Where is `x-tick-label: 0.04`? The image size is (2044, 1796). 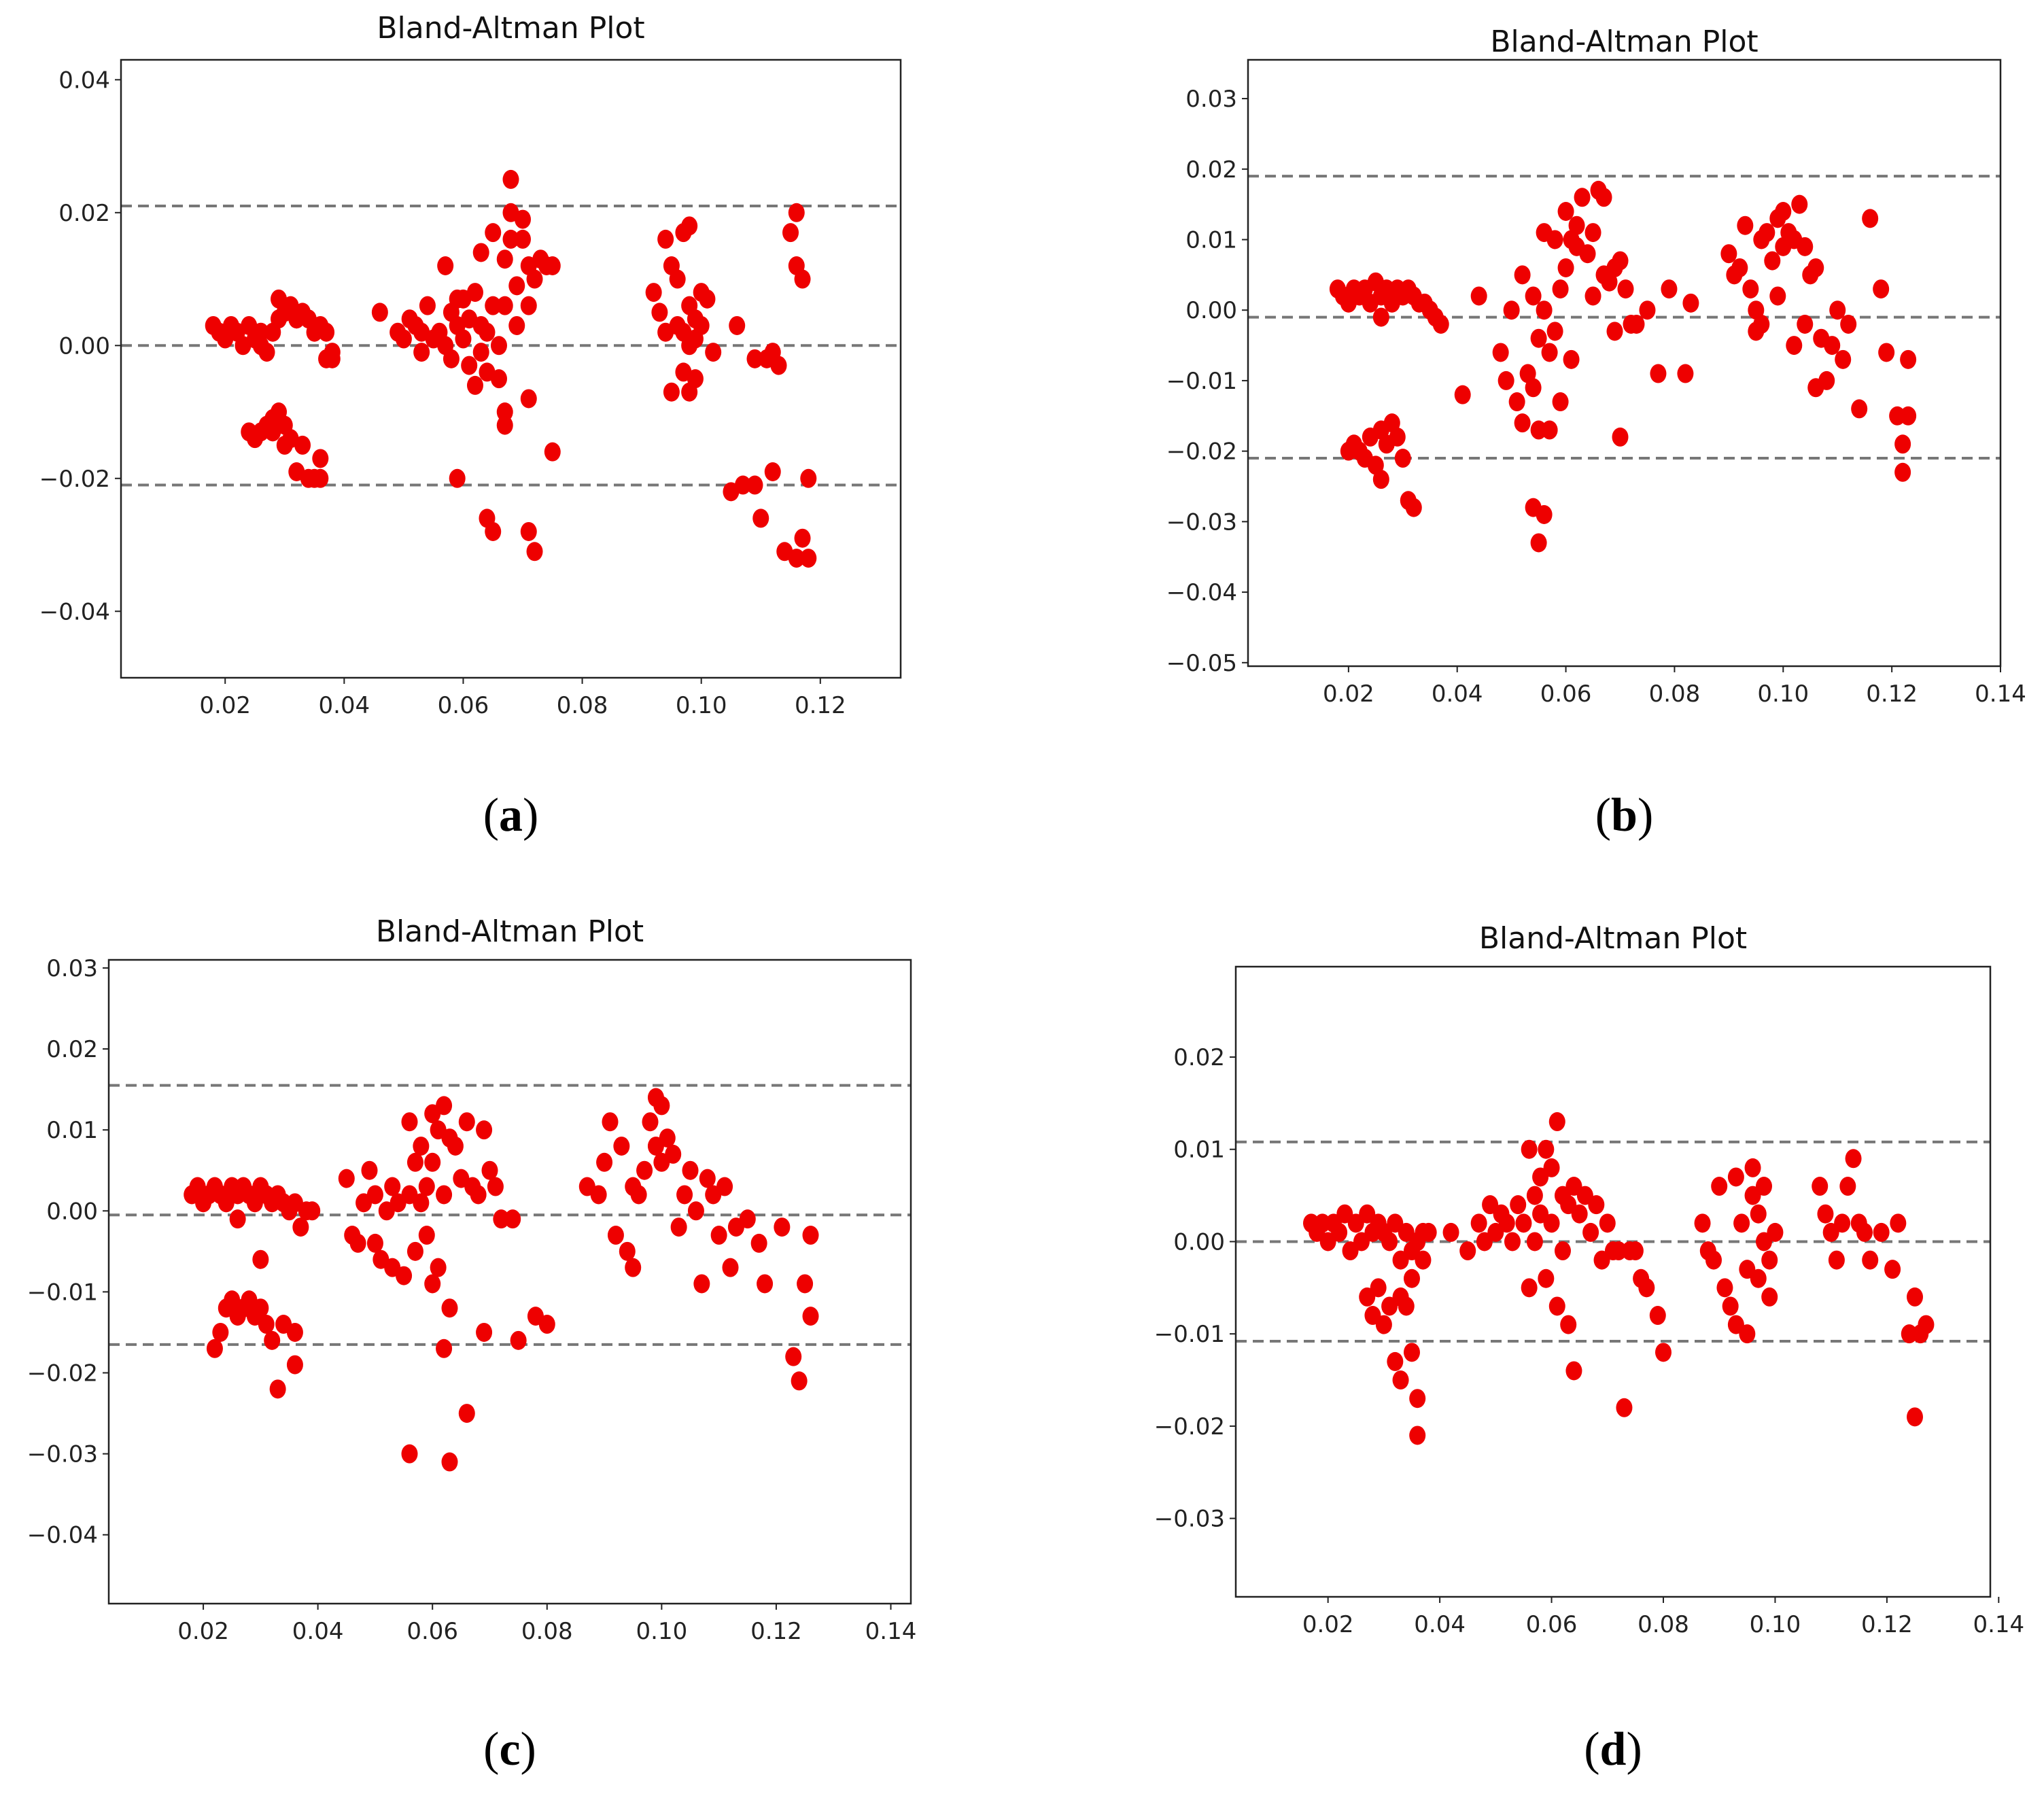
x-tick-label: 0.04 is located at coordinates (1457, 694).